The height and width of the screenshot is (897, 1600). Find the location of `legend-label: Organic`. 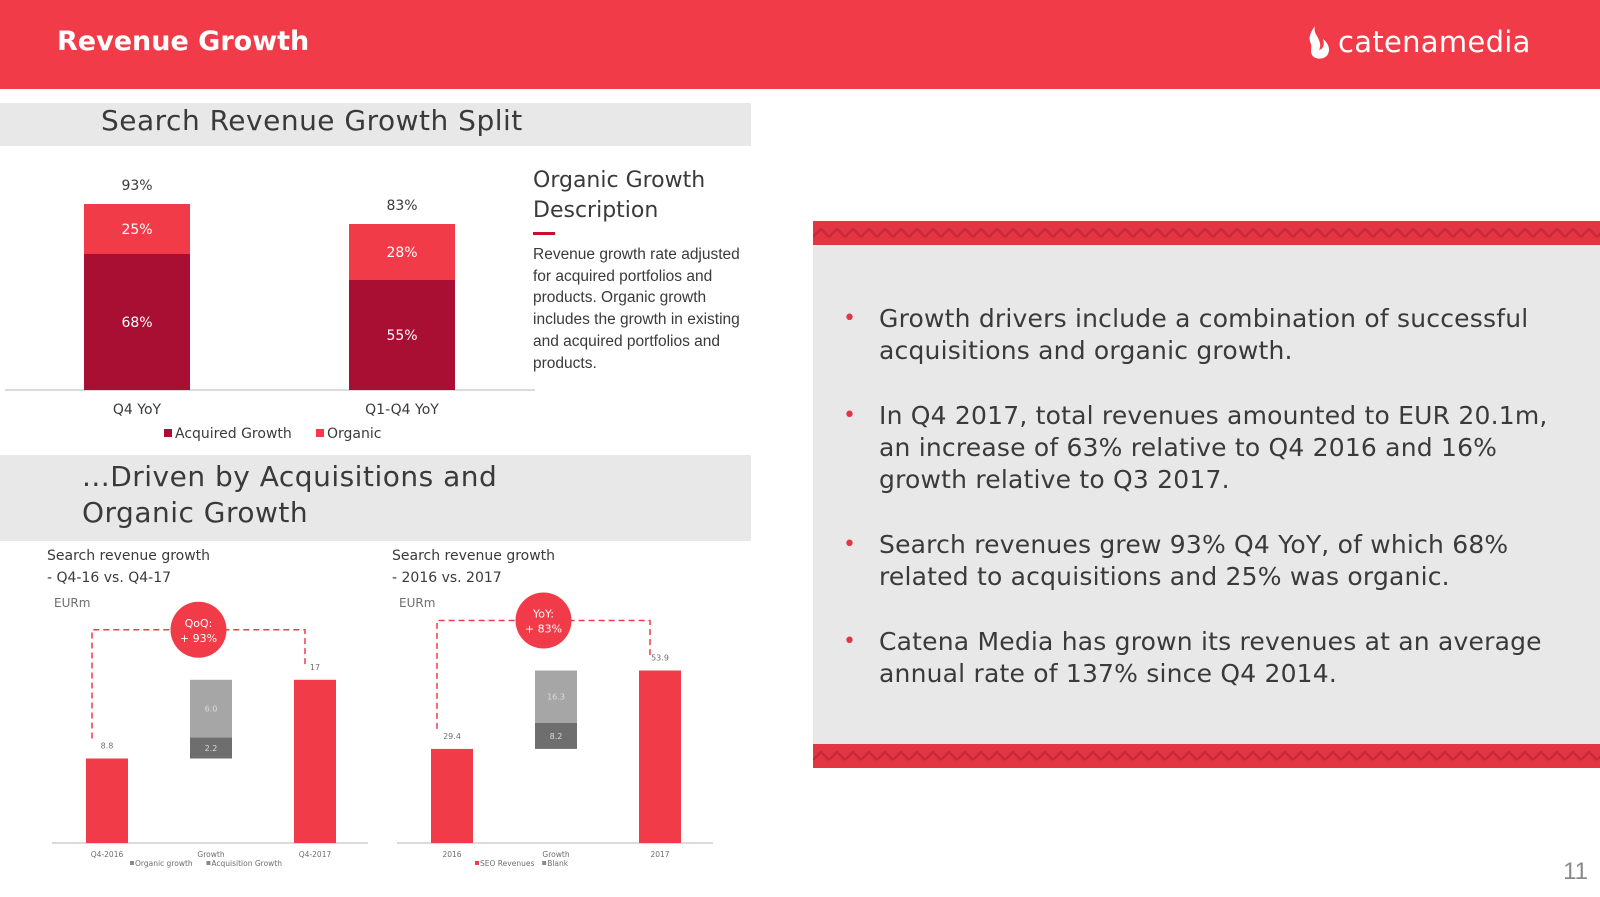

legend-label: Organic is located at coordinates (354, 434).